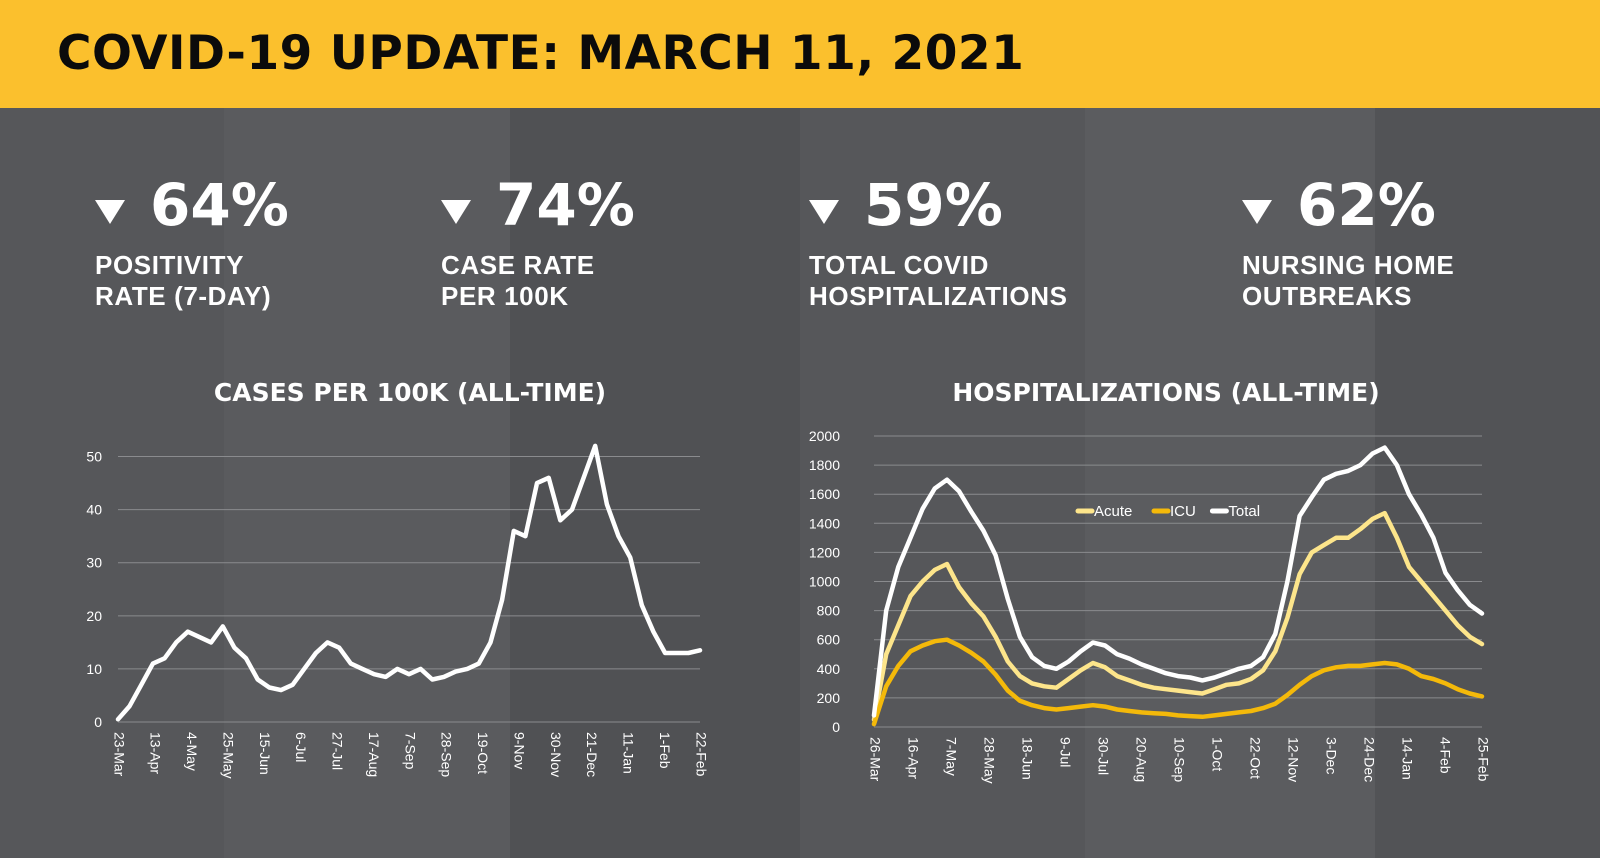 The image size is (1600, 858). Describe the element at coordinates (265, 753) in the screenshot. I see `x-tick-label: 15-Jun` at that location.